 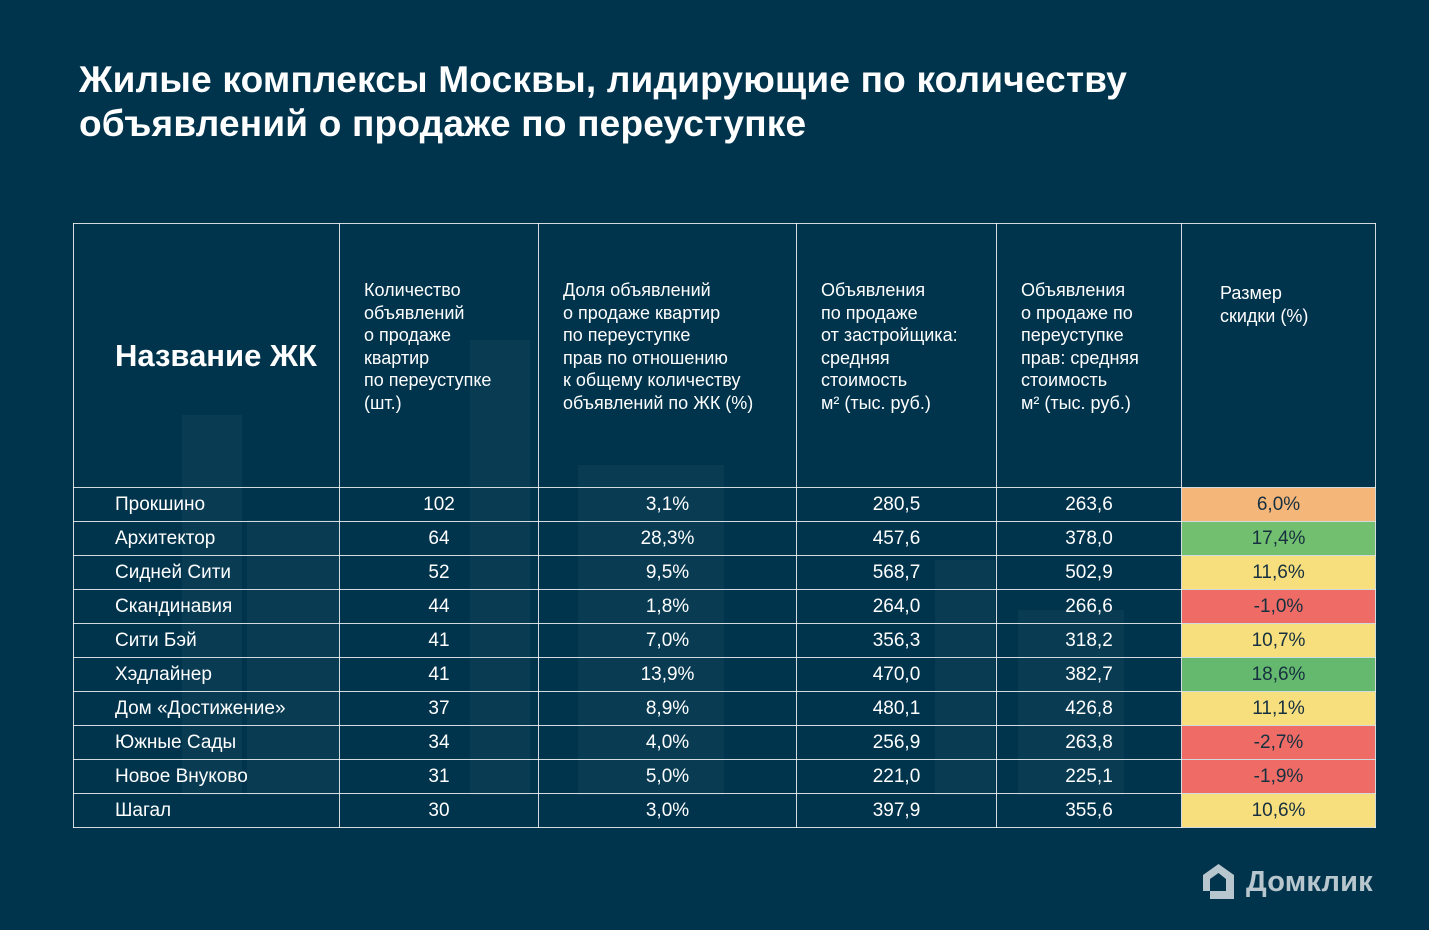 What do you see at coordinates (896, 606) in the screenshot?
I see `developer-price-cell: 264,0` at bounding box center [896, 606].